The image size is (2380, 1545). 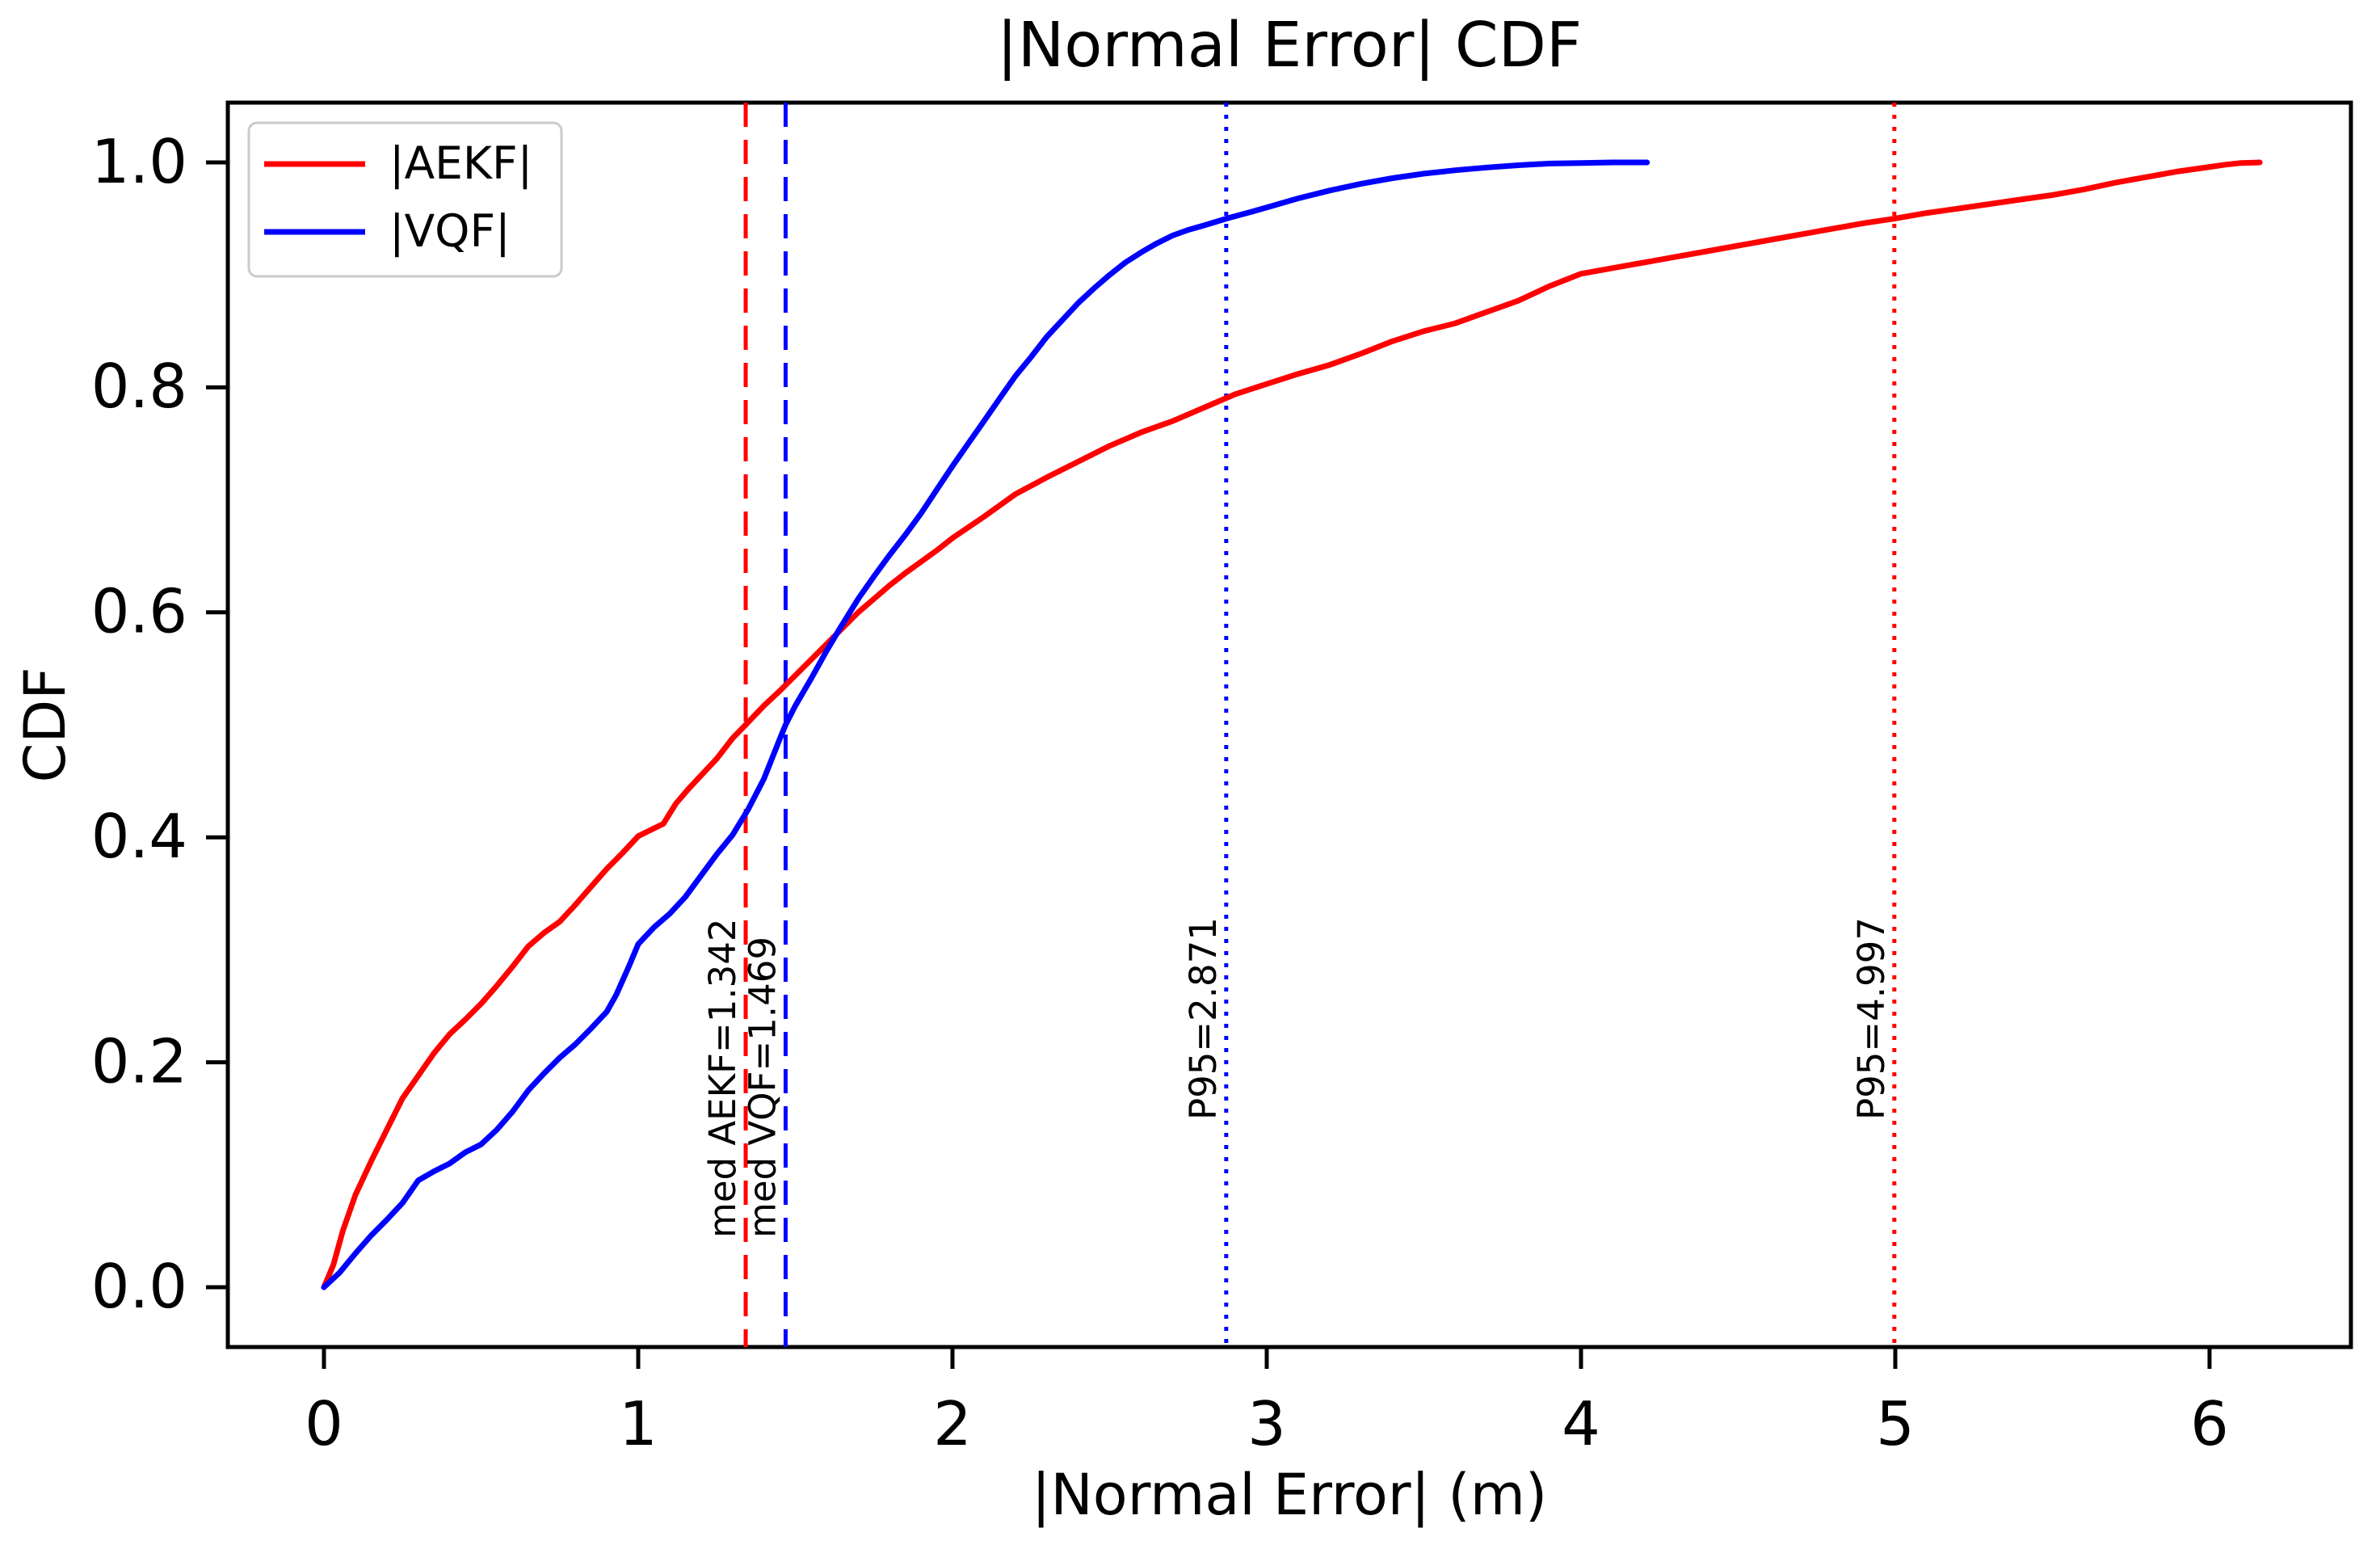 I want to click on x-tick-label: 4, so click(x=1581, y=1423).